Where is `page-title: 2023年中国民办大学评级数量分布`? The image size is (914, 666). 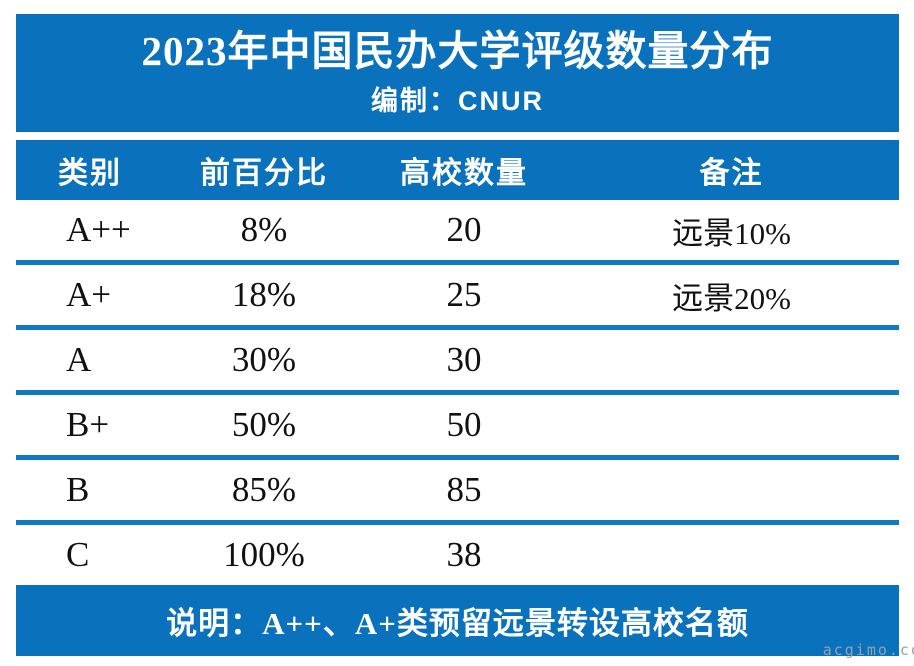 page-title: 2023年中国民办大学评级数量分布 is located at coordinates (457, 50).